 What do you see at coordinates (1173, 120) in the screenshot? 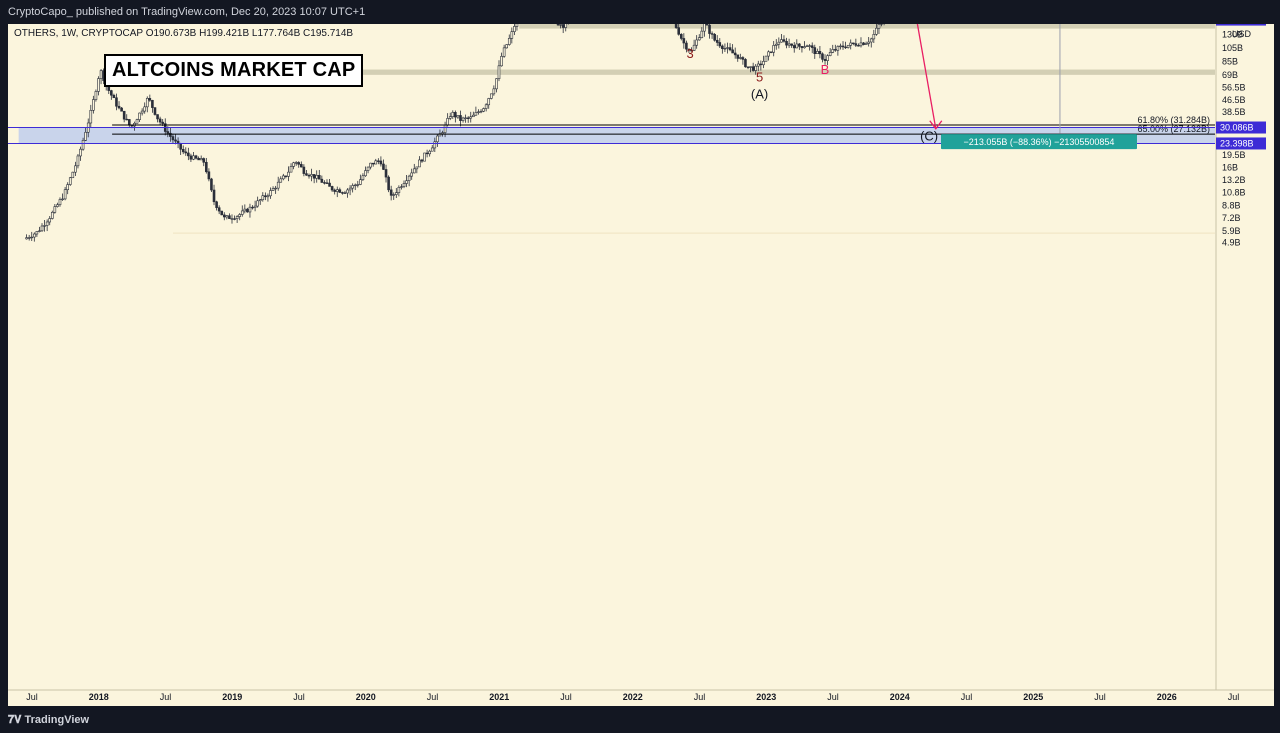
I see `fib-label: 61.80% (31.284B)` at bounding box center [1173, 120].